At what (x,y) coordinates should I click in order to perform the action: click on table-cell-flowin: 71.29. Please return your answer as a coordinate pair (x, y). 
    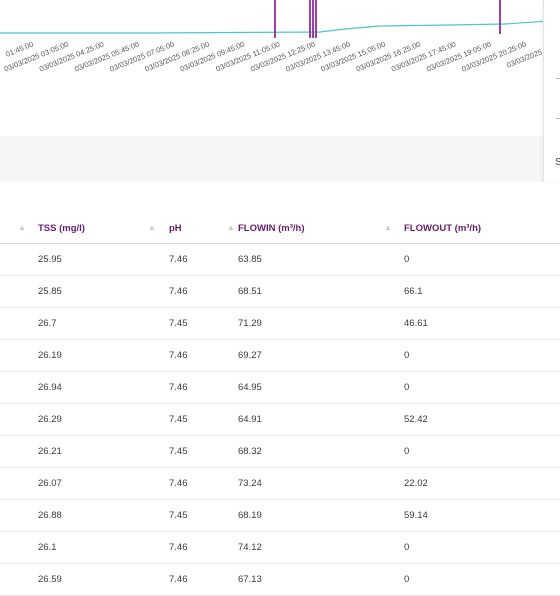
    Looking at the image, I should click on (321, 323).